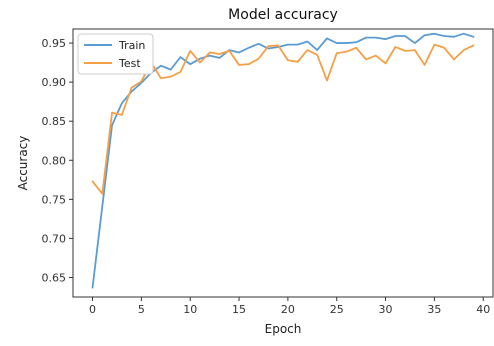 The height and width of the screenshot is (346, 494). I want to click on y-tick-label: 0.75, so click(54, 199).